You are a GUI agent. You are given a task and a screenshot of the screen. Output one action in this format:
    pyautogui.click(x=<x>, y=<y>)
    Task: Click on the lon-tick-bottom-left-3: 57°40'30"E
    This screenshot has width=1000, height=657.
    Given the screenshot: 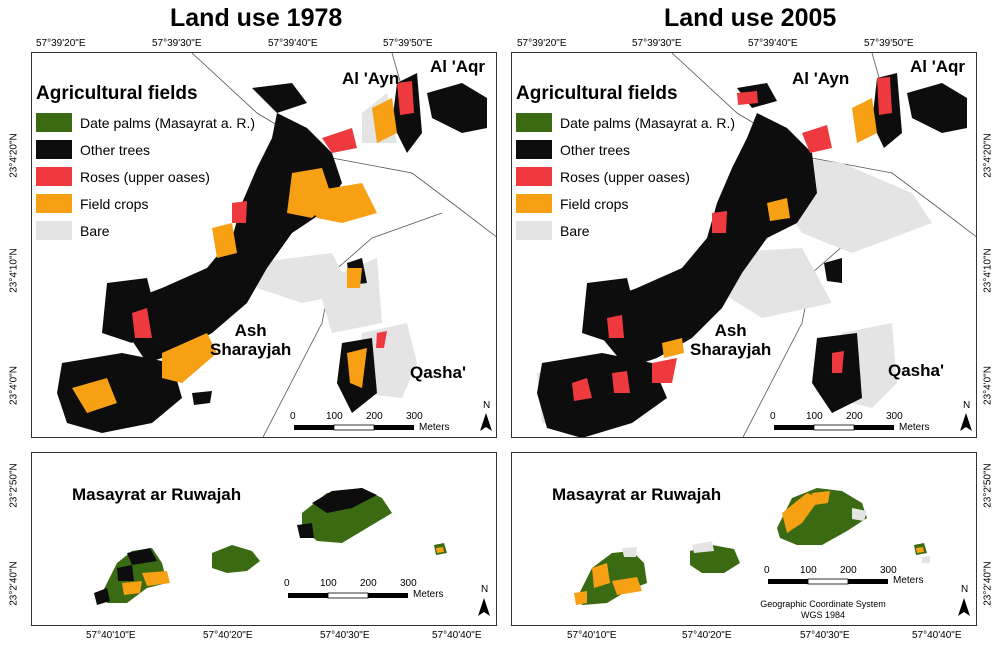 What is the action you would take?
    pyautogui.click(x=345, y=635)
    